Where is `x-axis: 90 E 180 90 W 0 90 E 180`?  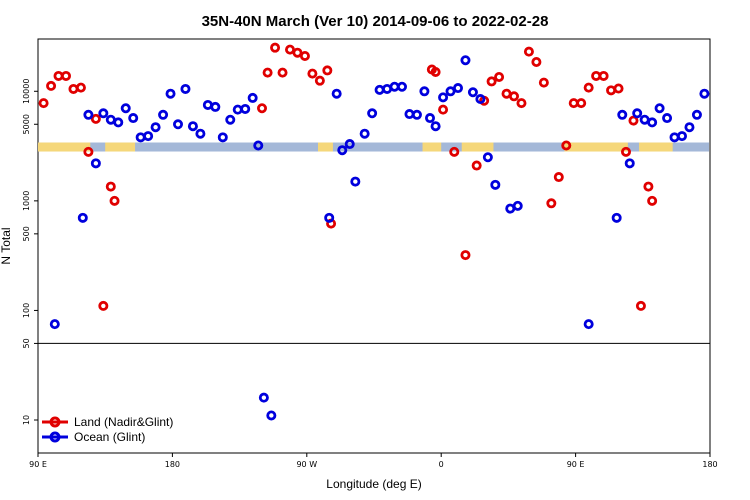
x-axis: 90 E 180 90 W 0 90 E 180 is located at coordinates (373, 461).